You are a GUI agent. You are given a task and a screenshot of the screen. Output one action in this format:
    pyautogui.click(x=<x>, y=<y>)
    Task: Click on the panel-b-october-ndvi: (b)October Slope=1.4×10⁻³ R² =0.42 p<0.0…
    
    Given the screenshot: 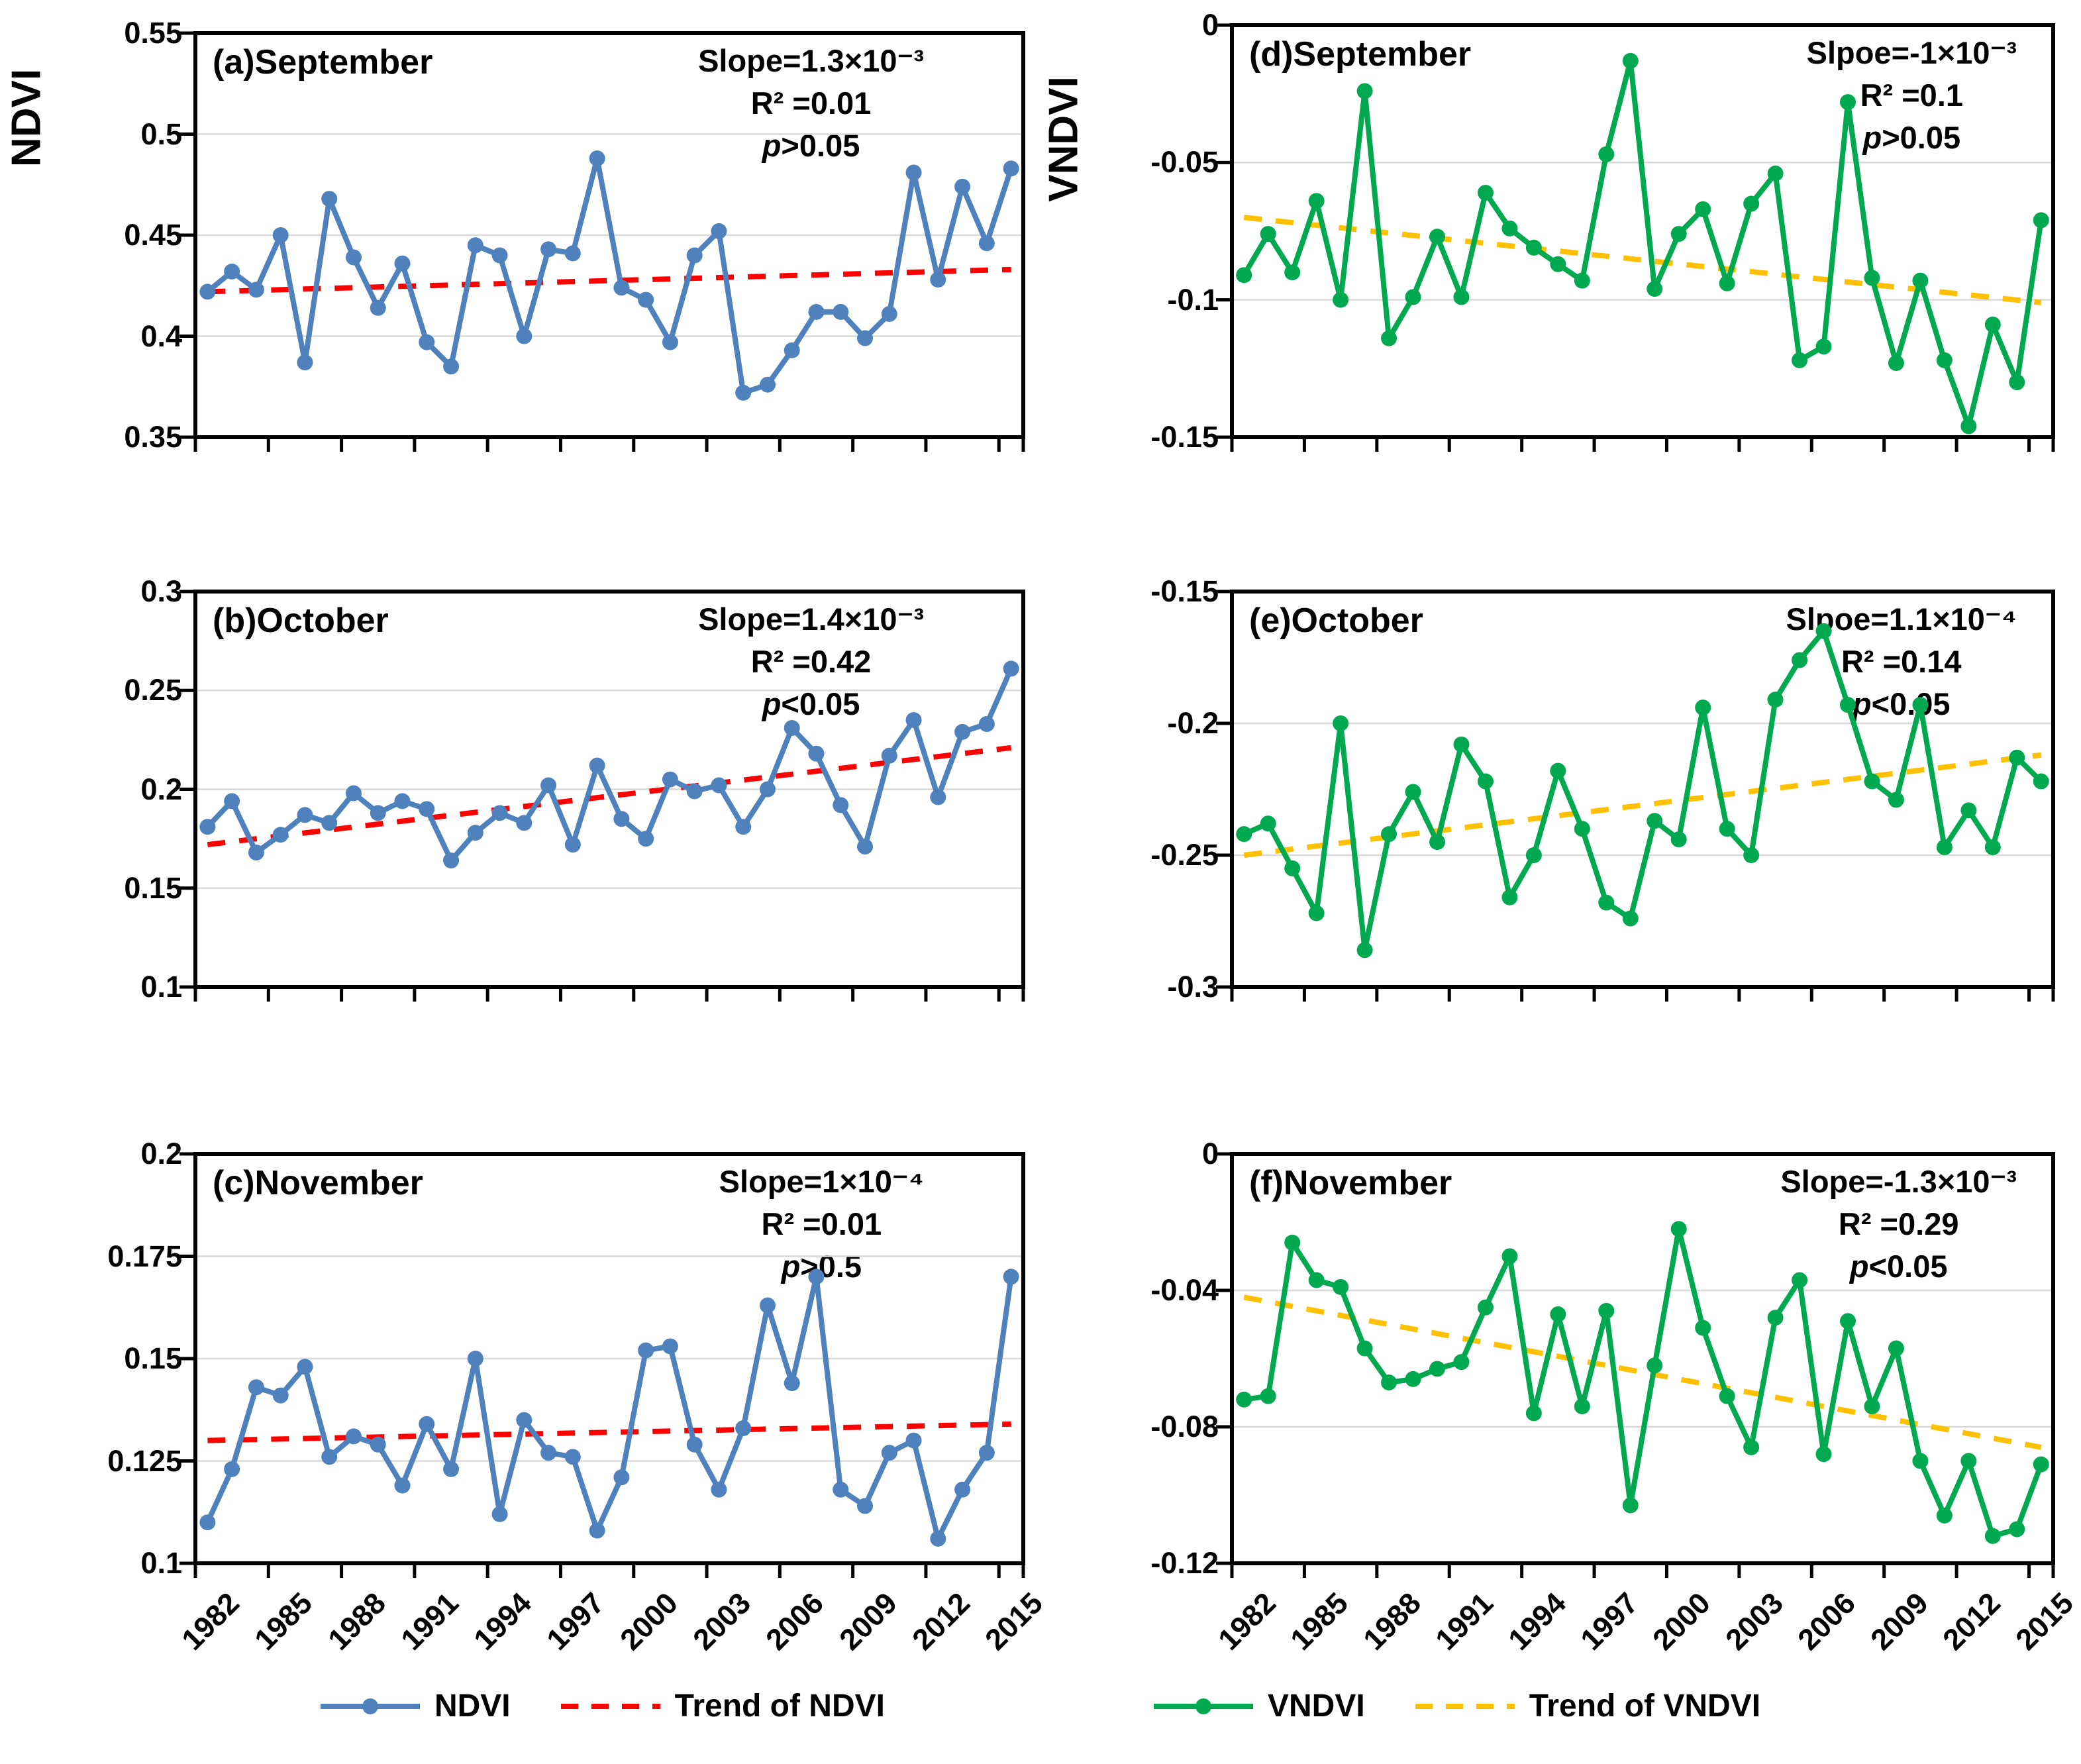 What is the action you would take?
    pyautogui.click(x=574, y=789)
    